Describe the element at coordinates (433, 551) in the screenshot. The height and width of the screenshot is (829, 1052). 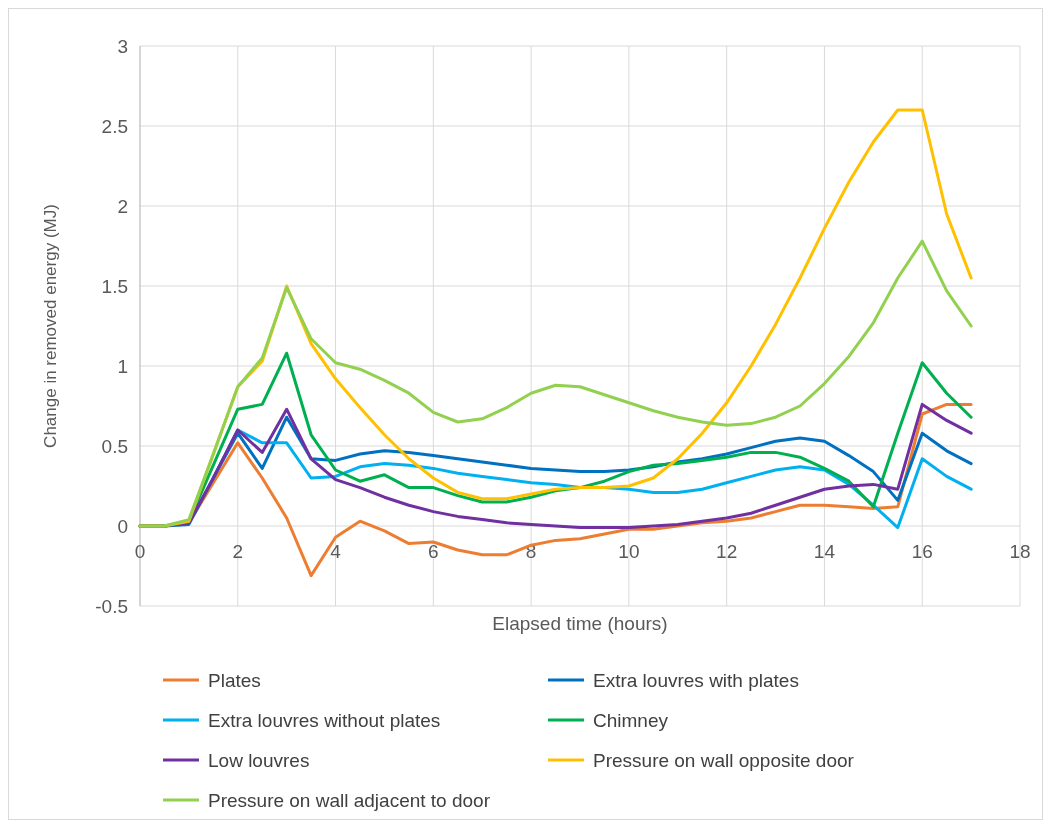
I see `x-tick-label: 6` at that location.